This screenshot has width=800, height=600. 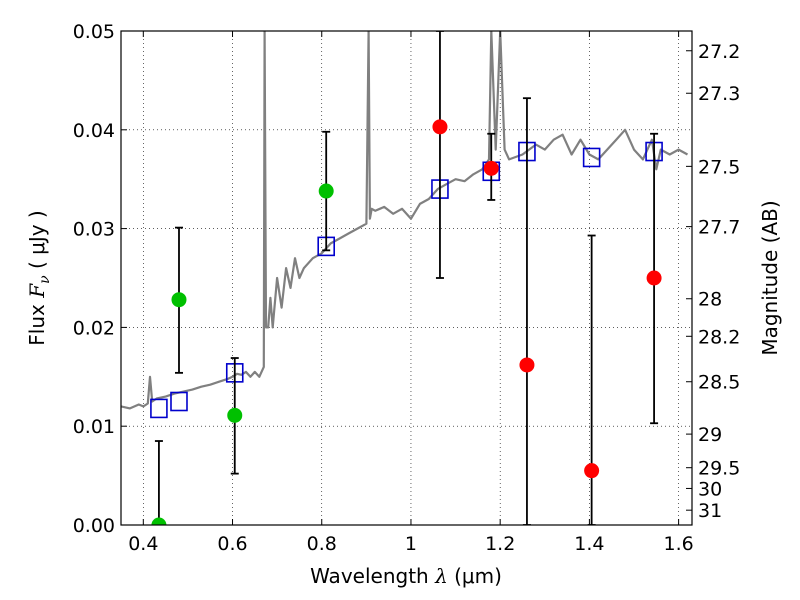 I want to click on y-tick-label: 0.05, so click(x=94, y=32).